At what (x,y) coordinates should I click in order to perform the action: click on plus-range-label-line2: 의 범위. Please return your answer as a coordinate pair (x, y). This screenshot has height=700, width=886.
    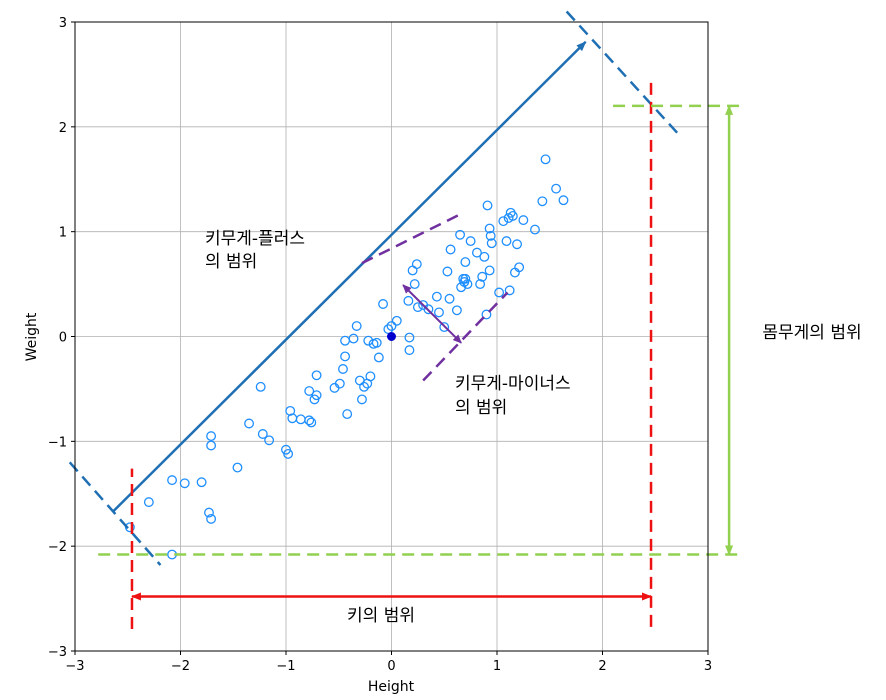
    Looking at the image, I should click on (231, 262).